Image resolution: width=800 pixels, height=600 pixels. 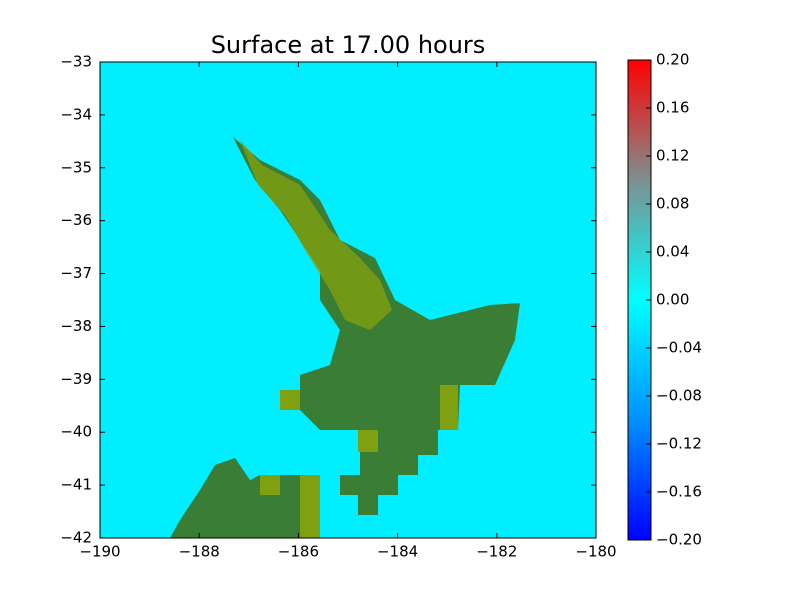 What do you see at coordinates (76, 432) in the screenshot?
I see `y-tick-label: −40` at bounding box center [76, 432].